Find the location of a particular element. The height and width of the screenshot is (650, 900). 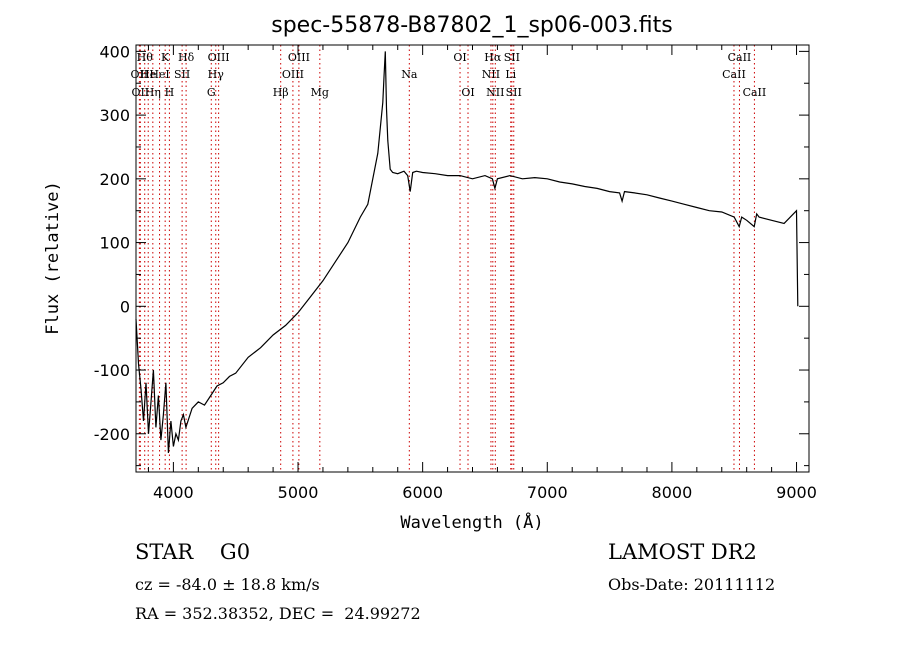

y-tick-label: 300 is located at coordinates (114, 115).